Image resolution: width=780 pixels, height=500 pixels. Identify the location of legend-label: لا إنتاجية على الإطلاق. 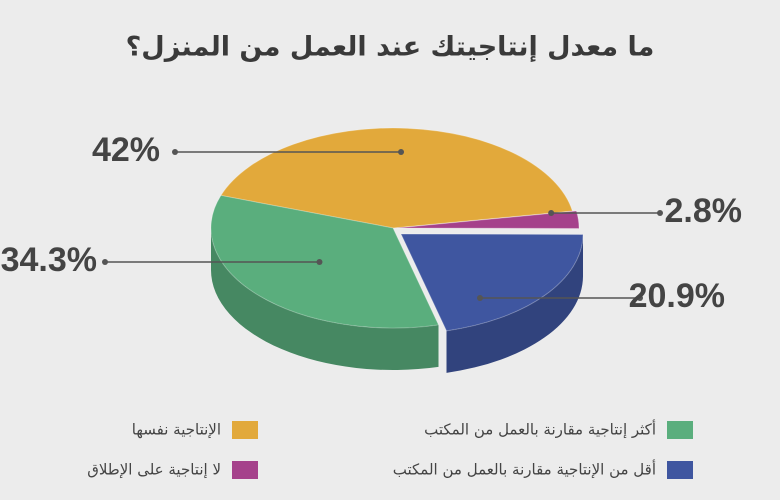
(154, 470).